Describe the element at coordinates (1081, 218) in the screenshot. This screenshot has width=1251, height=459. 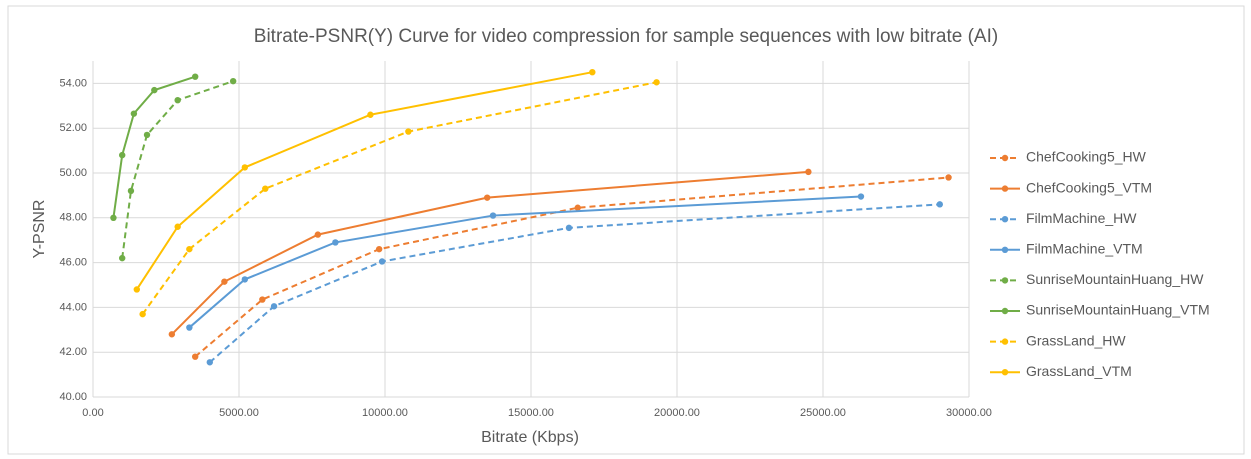
I see `legend-label: FilmMachine_HW` at that location.